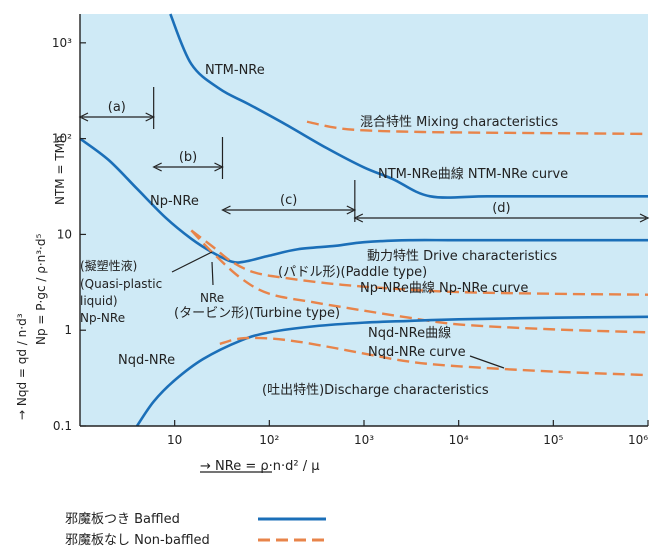 The image size is (668, 549). Describe the element at coordinates (146, 360) in the screenshot. I see `annotation-nqd-nre: Nqd-NRe` at that location.